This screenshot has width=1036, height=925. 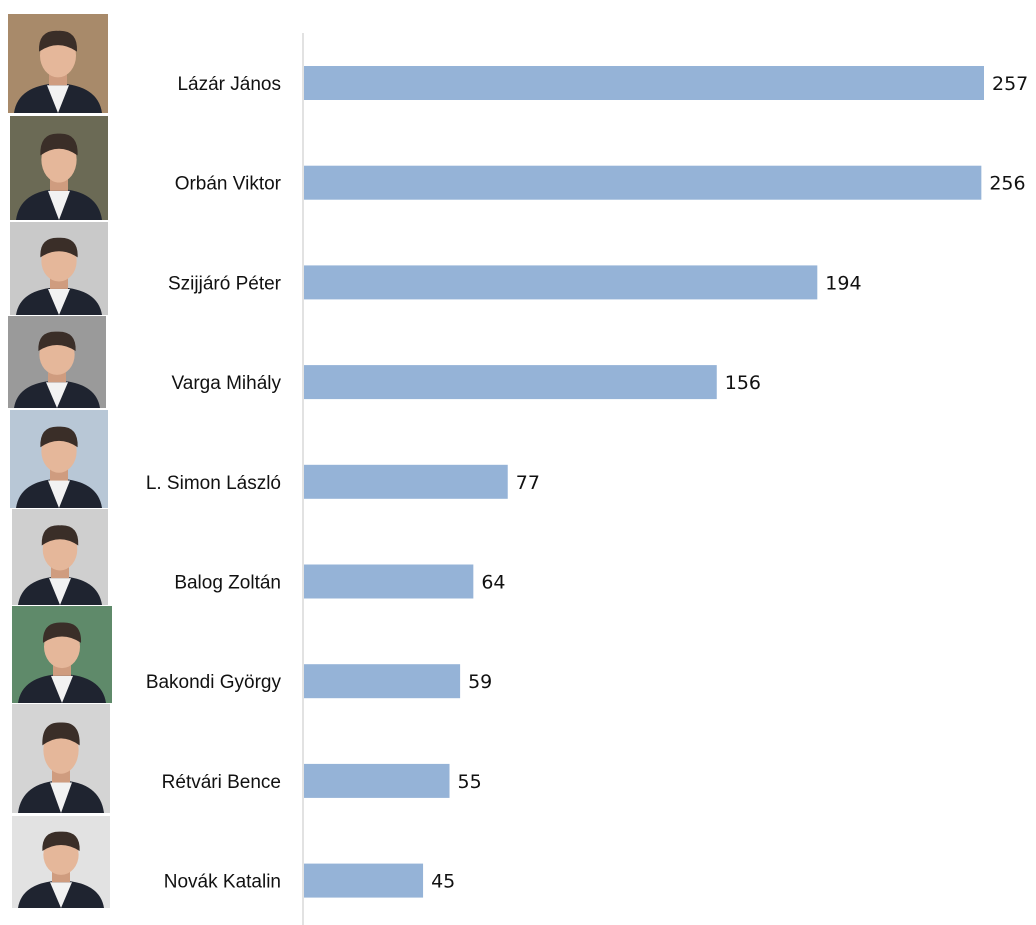 I want to click on value-label: 64, so click(x=493, y=583).